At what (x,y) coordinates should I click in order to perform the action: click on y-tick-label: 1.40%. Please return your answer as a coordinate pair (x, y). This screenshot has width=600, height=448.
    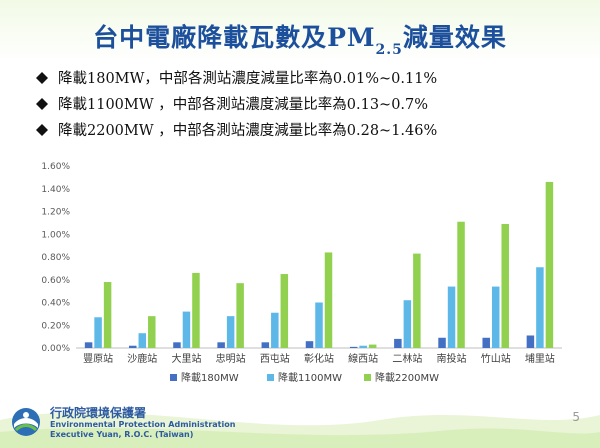
    Looking at the image, I should click on (55, 190).